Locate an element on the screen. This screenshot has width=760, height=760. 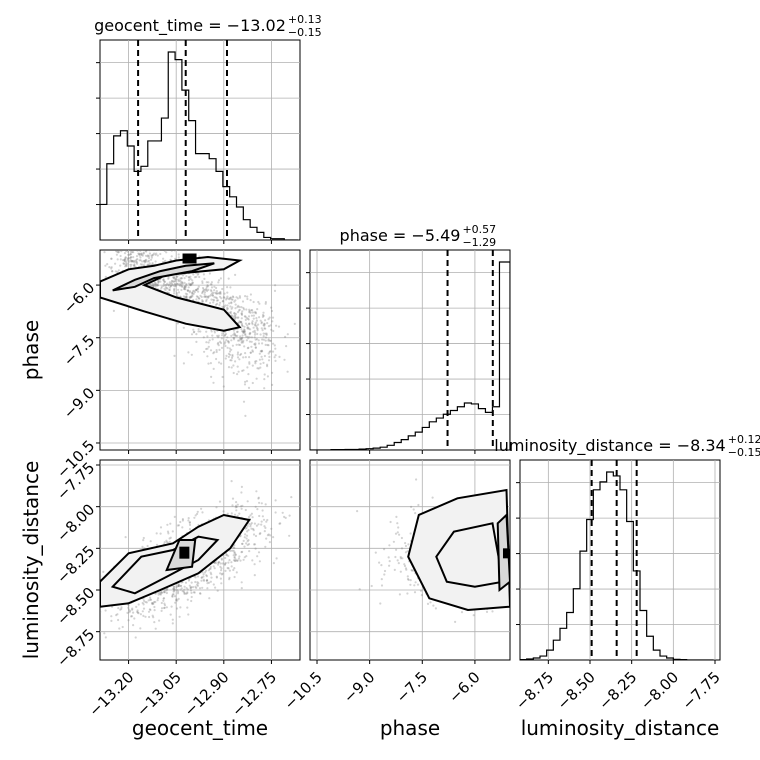
x-tick-label-geocent_time: −12.90 is located at coordinates (207, 694).